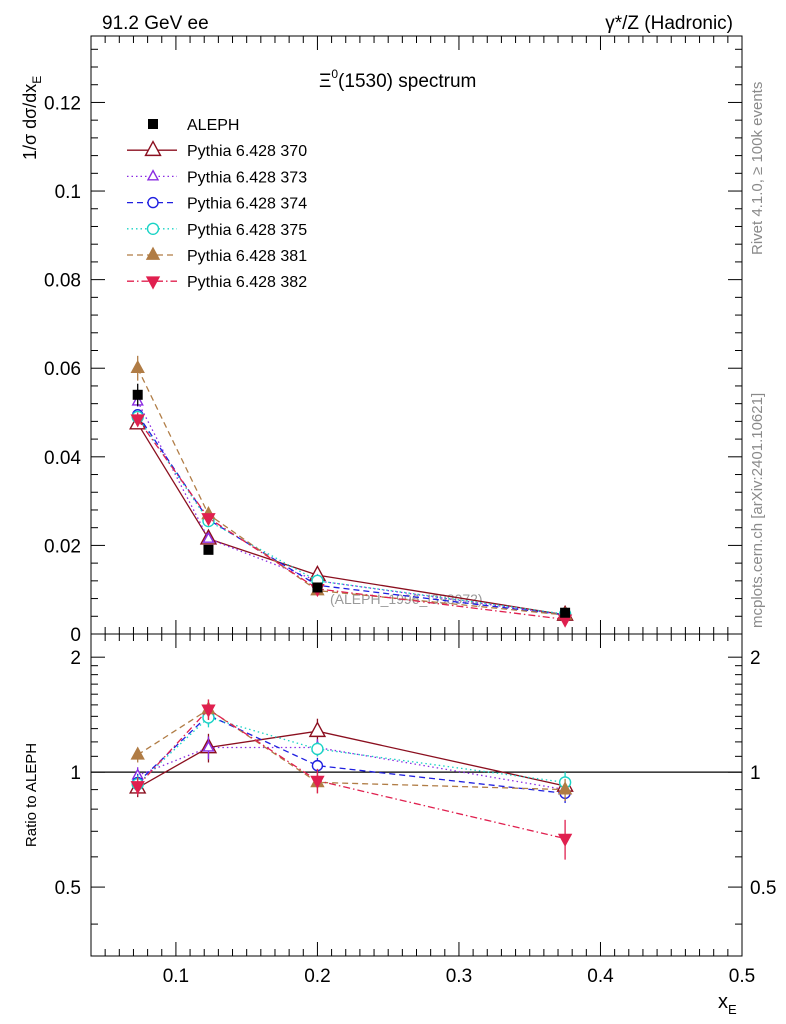  I want to click on legend-pythia-382-entry: Pythia 6.428 382, so click(217, 282).